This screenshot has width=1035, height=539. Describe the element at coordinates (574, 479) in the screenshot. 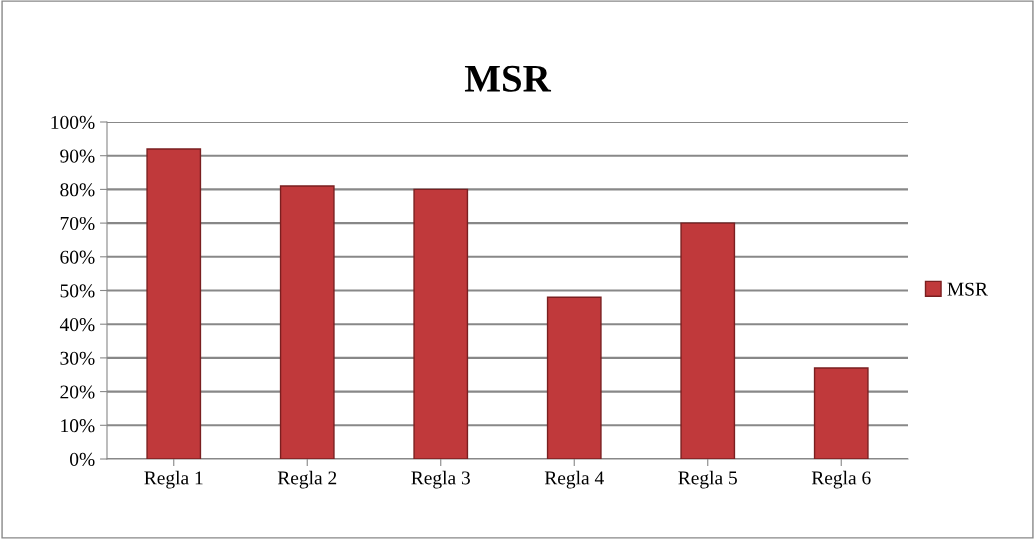

I see `x-tick-label: Regla 4` at that location.